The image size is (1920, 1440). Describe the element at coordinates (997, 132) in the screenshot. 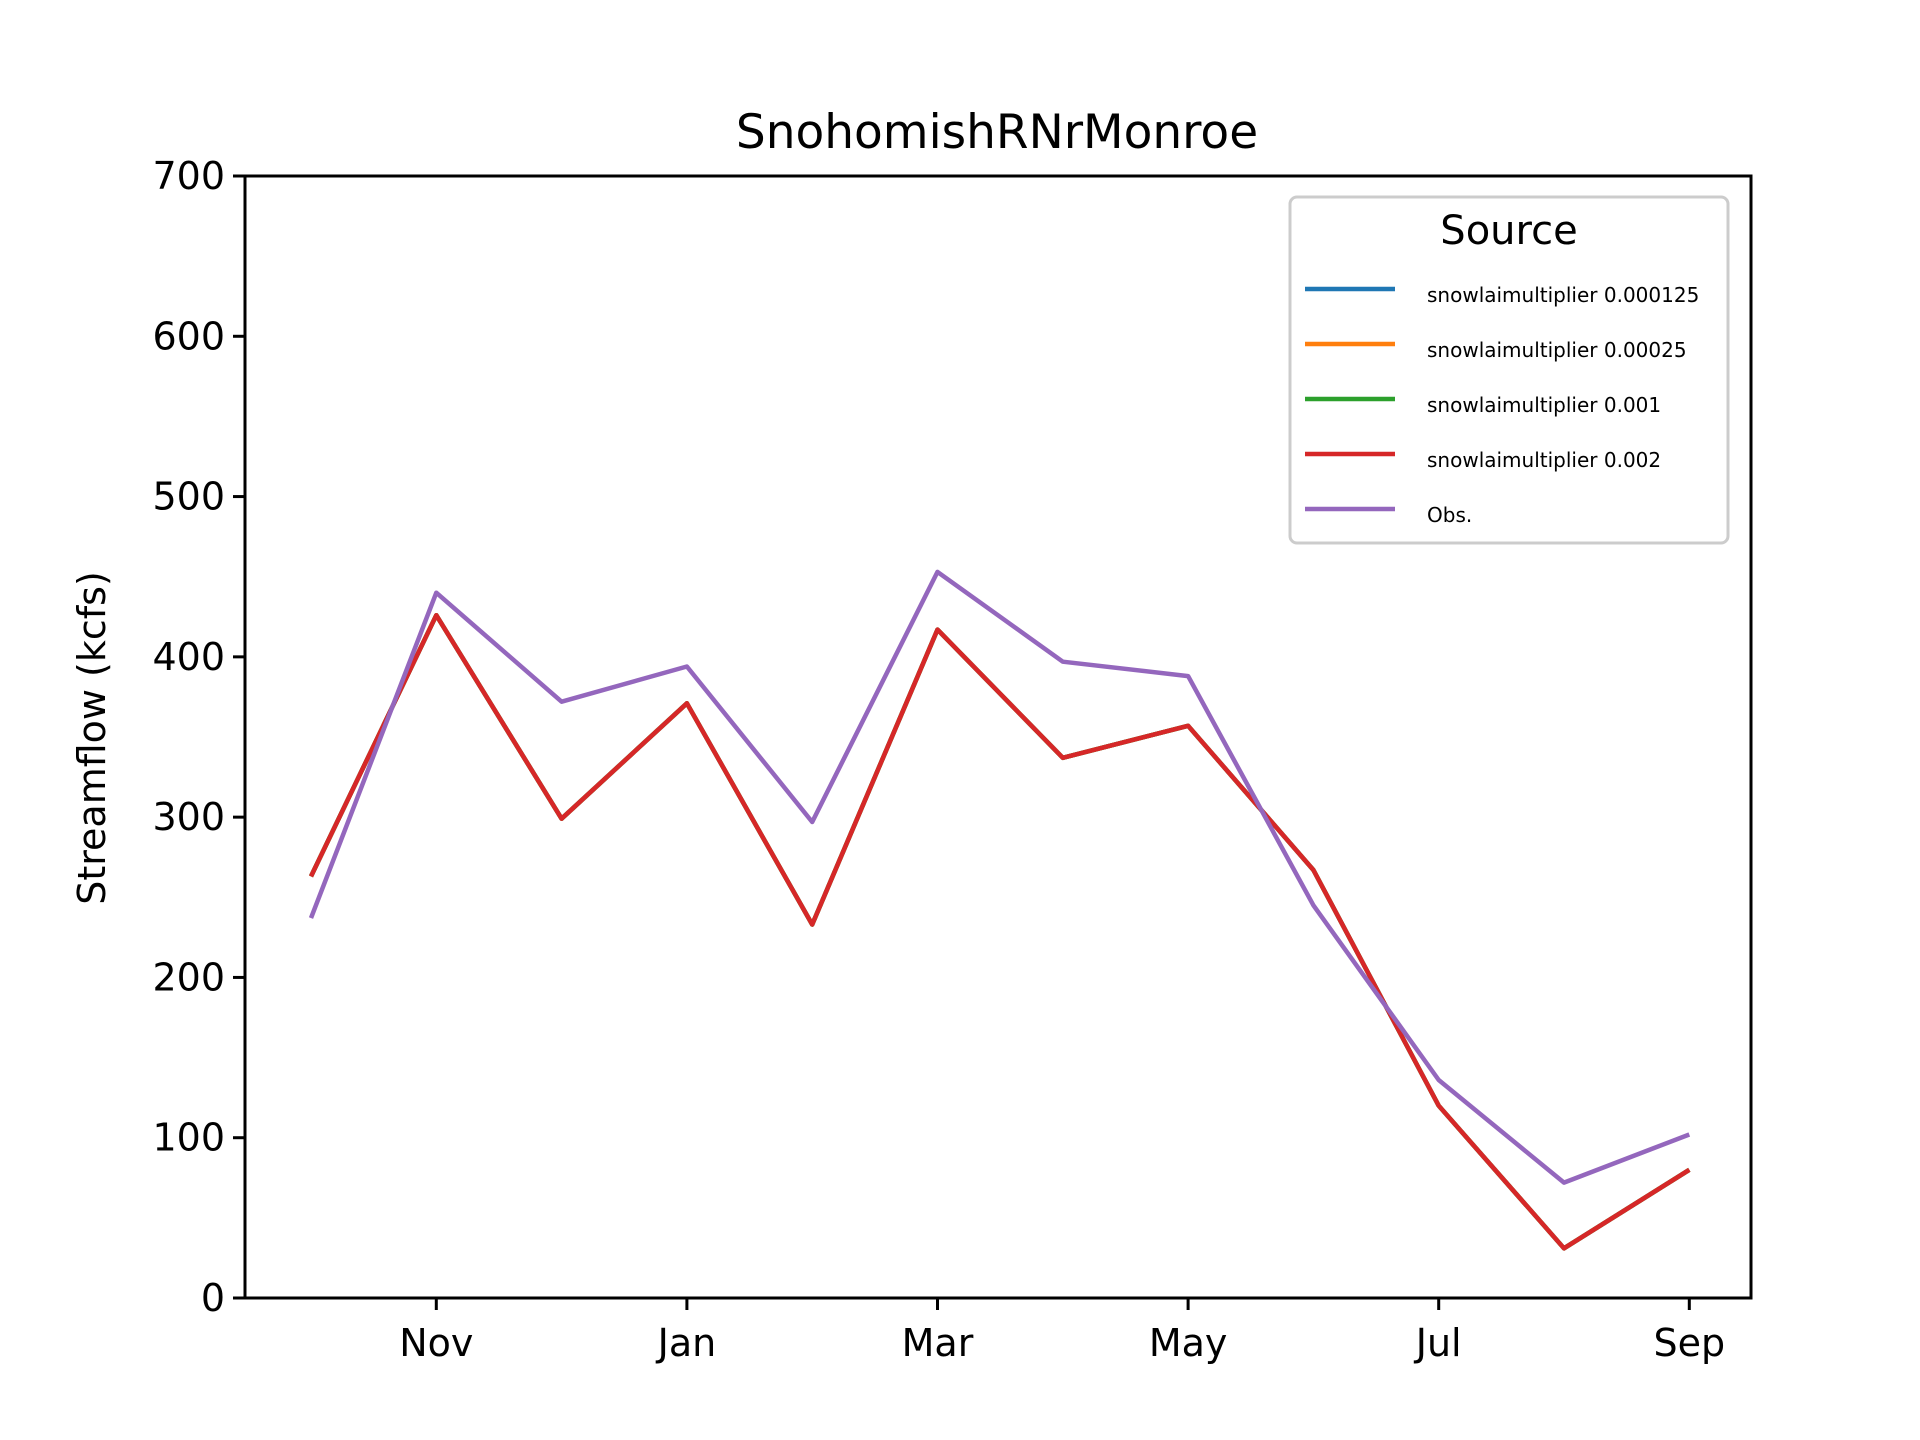

I see `chart-title: SnohomishRNrMonroe` at that location.